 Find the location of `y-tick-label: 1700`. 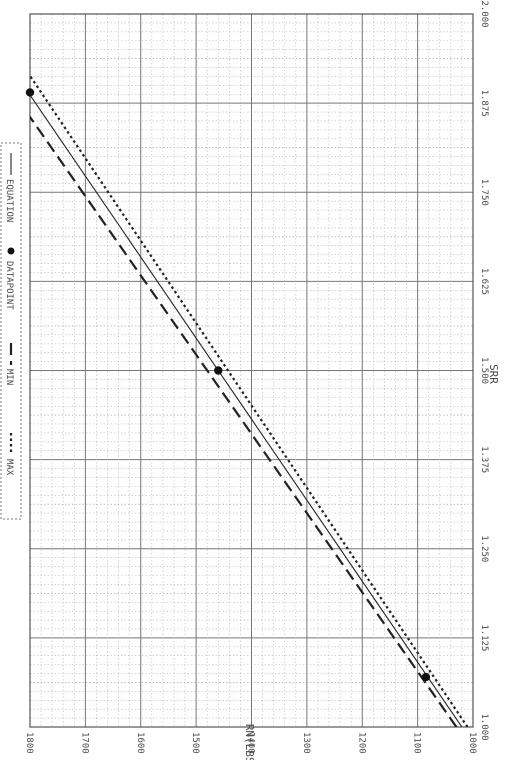

y-tick-label: 1700 is located at coordinates (84, 743).